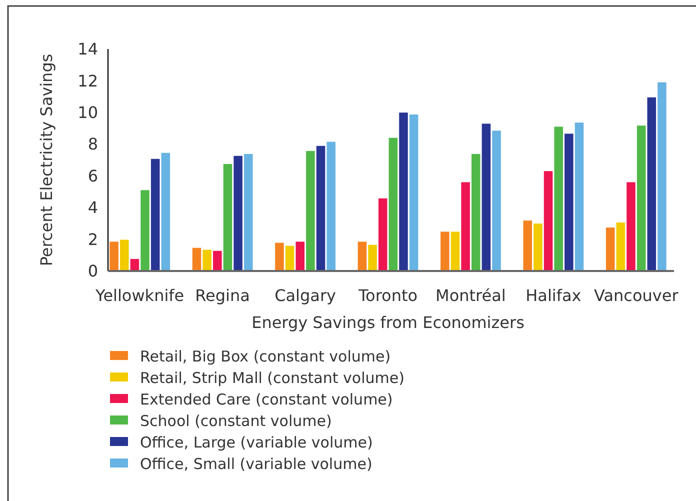 The image size is (696, 501). Describe the element at coordinates (139, 295) in the screenshot. I see `x-tick-label: Yellowknife` at that location.